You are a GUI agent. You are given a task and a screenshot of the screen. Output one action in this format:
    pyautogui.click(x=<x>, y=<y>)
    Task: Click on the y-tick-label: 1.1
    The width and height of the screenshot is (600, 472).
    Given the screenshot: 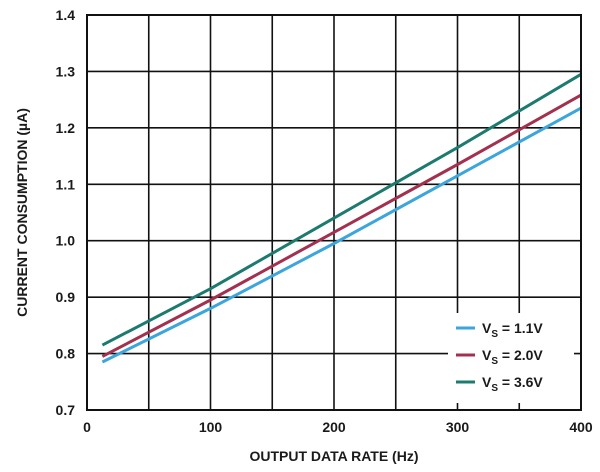 What is the action you would take?
    pyautogui.click(x=66, y=184)
    